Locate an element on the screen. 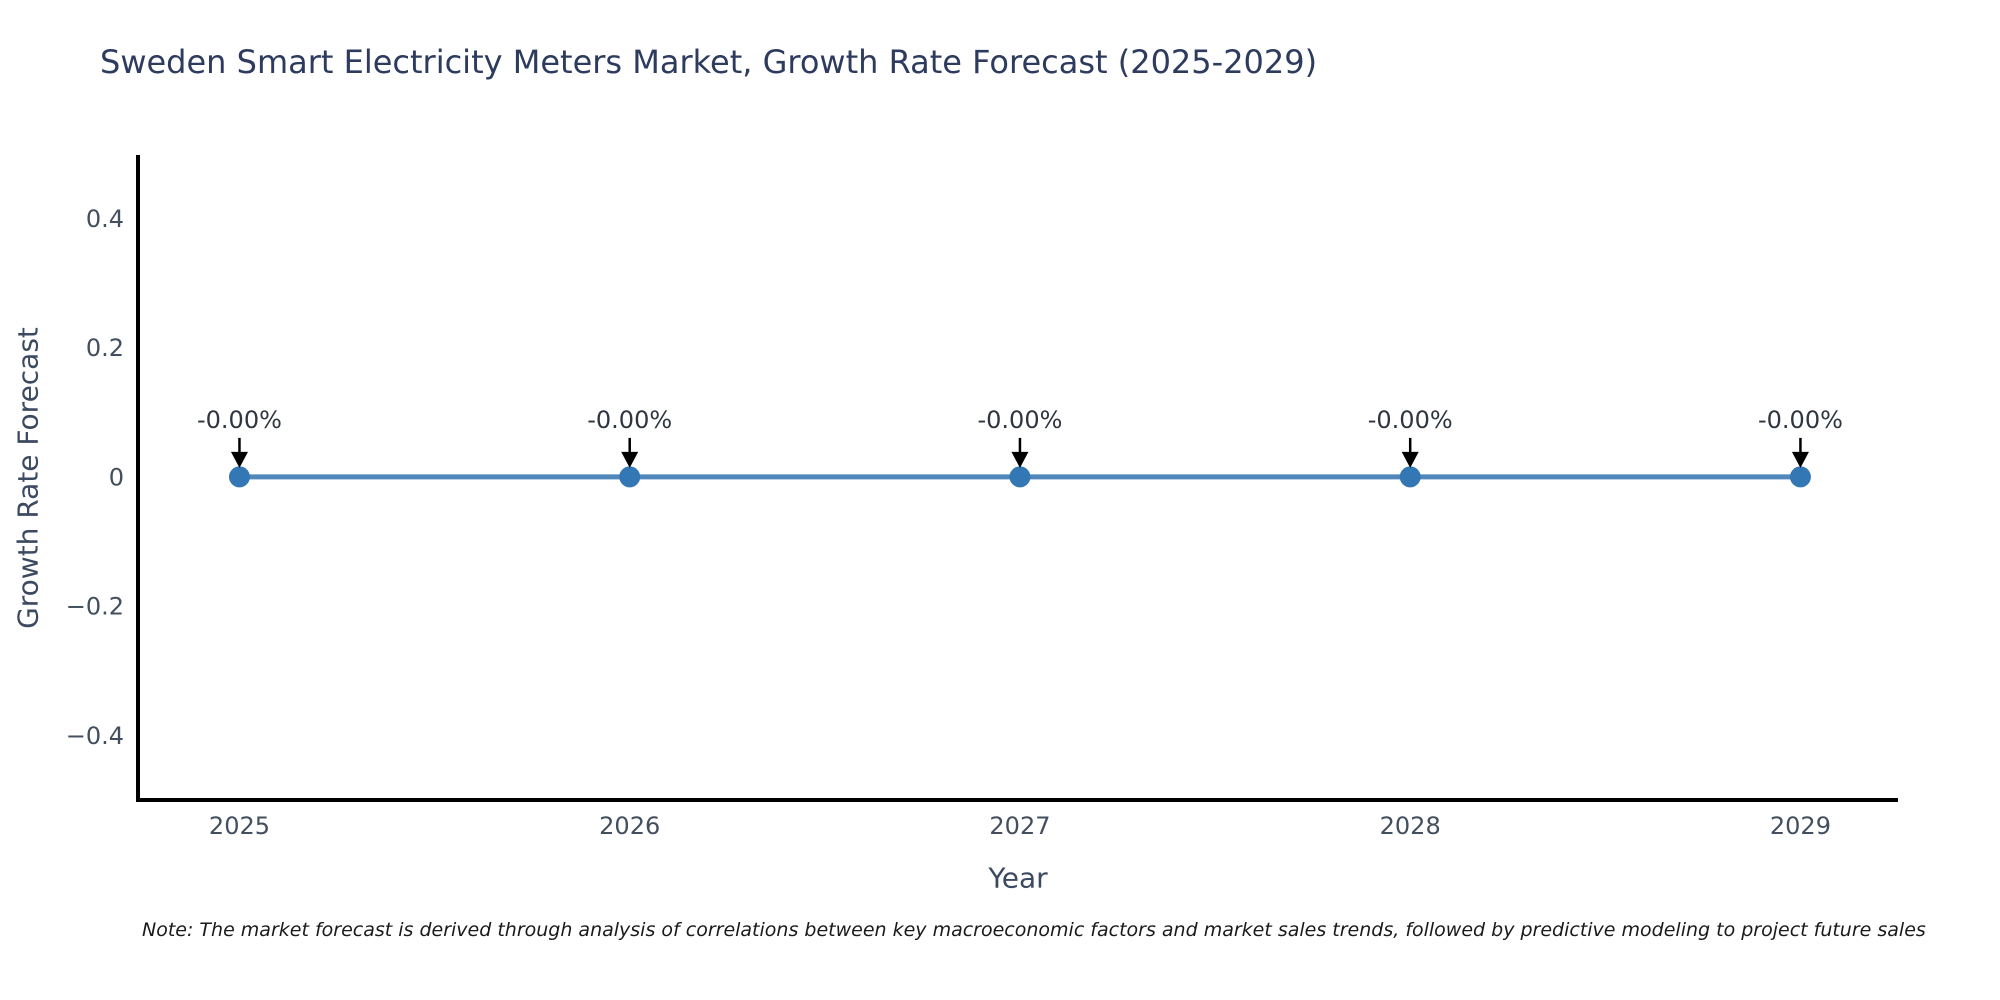 Image resolution: width=2000 pixels, height=1000 pixels. y-tick-label: 0 is located at coordinates (116, 477).